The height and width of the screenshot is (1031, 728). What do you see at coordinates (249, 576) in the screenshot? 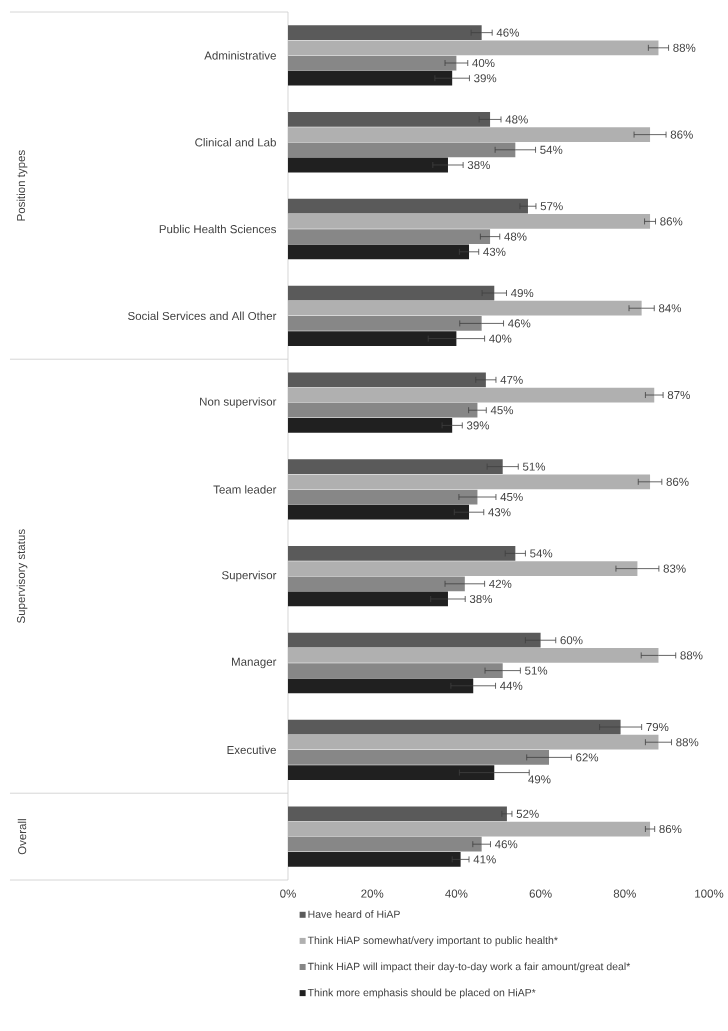
I see `y-tick-label: Supervisor` at bounding box center [249, 576].